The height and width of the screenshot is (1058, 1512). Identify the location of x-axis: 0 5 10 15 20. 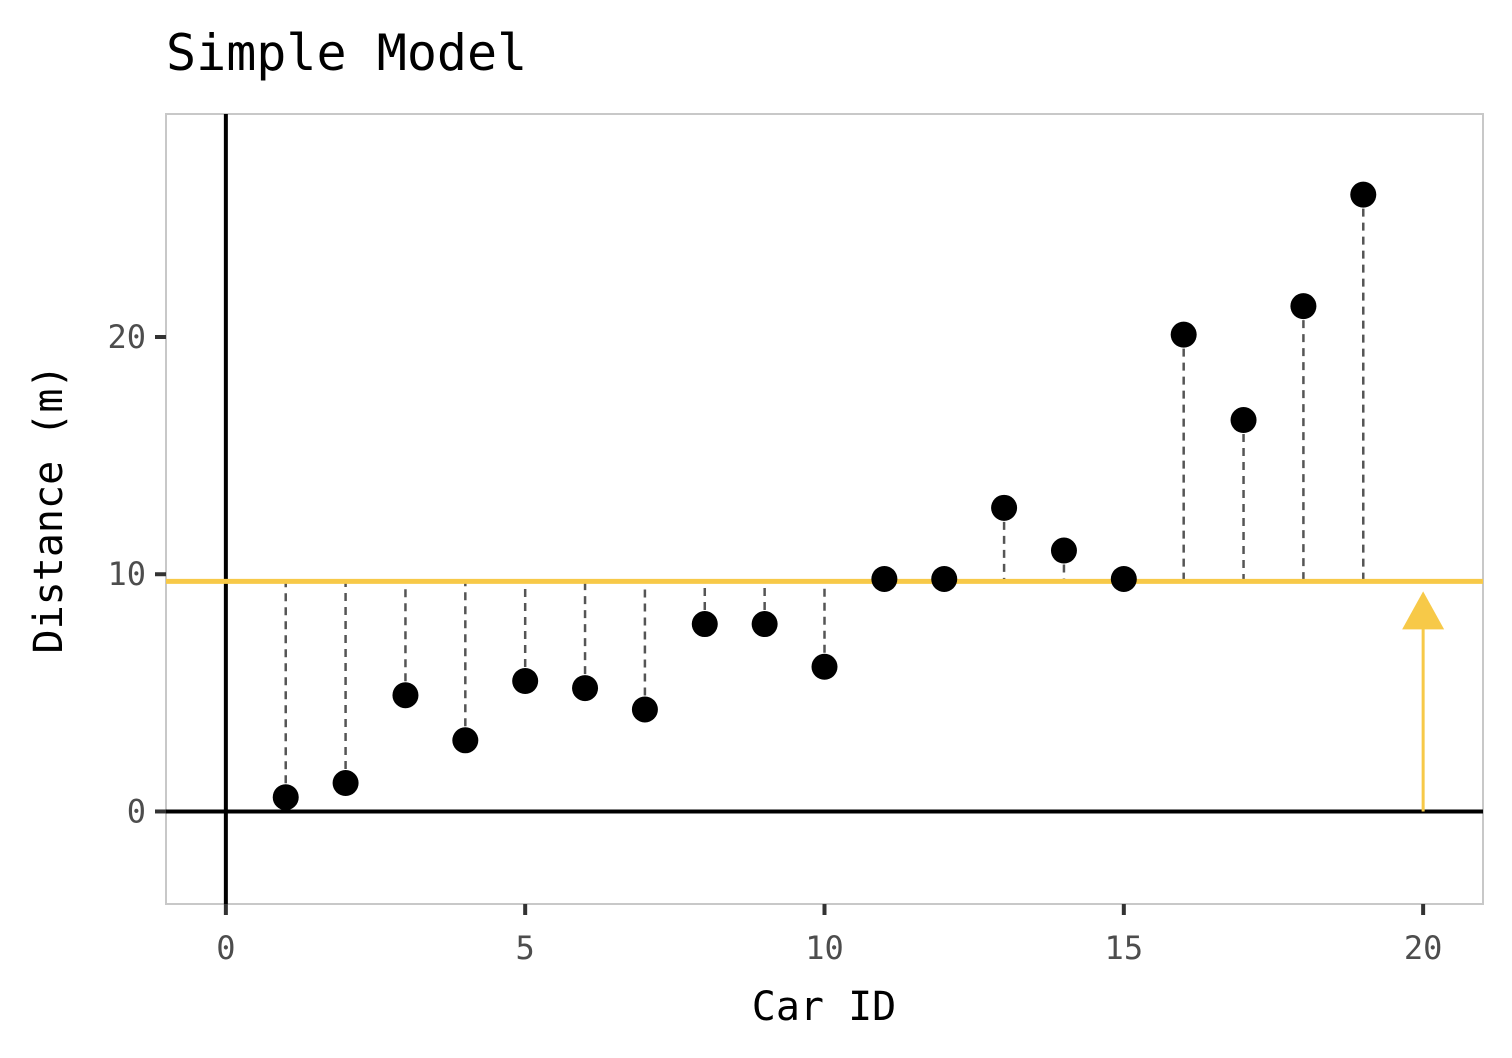
(829, 935).